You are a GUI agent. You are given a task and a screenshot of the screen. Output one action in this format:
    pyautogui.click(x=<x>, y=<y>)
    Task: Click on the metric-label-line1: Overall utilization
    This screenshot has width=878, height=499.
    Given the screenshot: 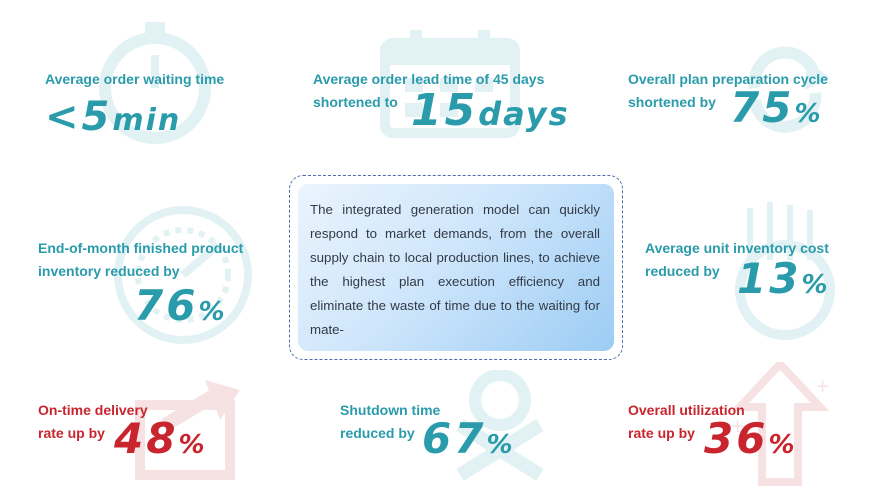 What is the action you would take?
    pyautogui.click(x=686, y=410)
    